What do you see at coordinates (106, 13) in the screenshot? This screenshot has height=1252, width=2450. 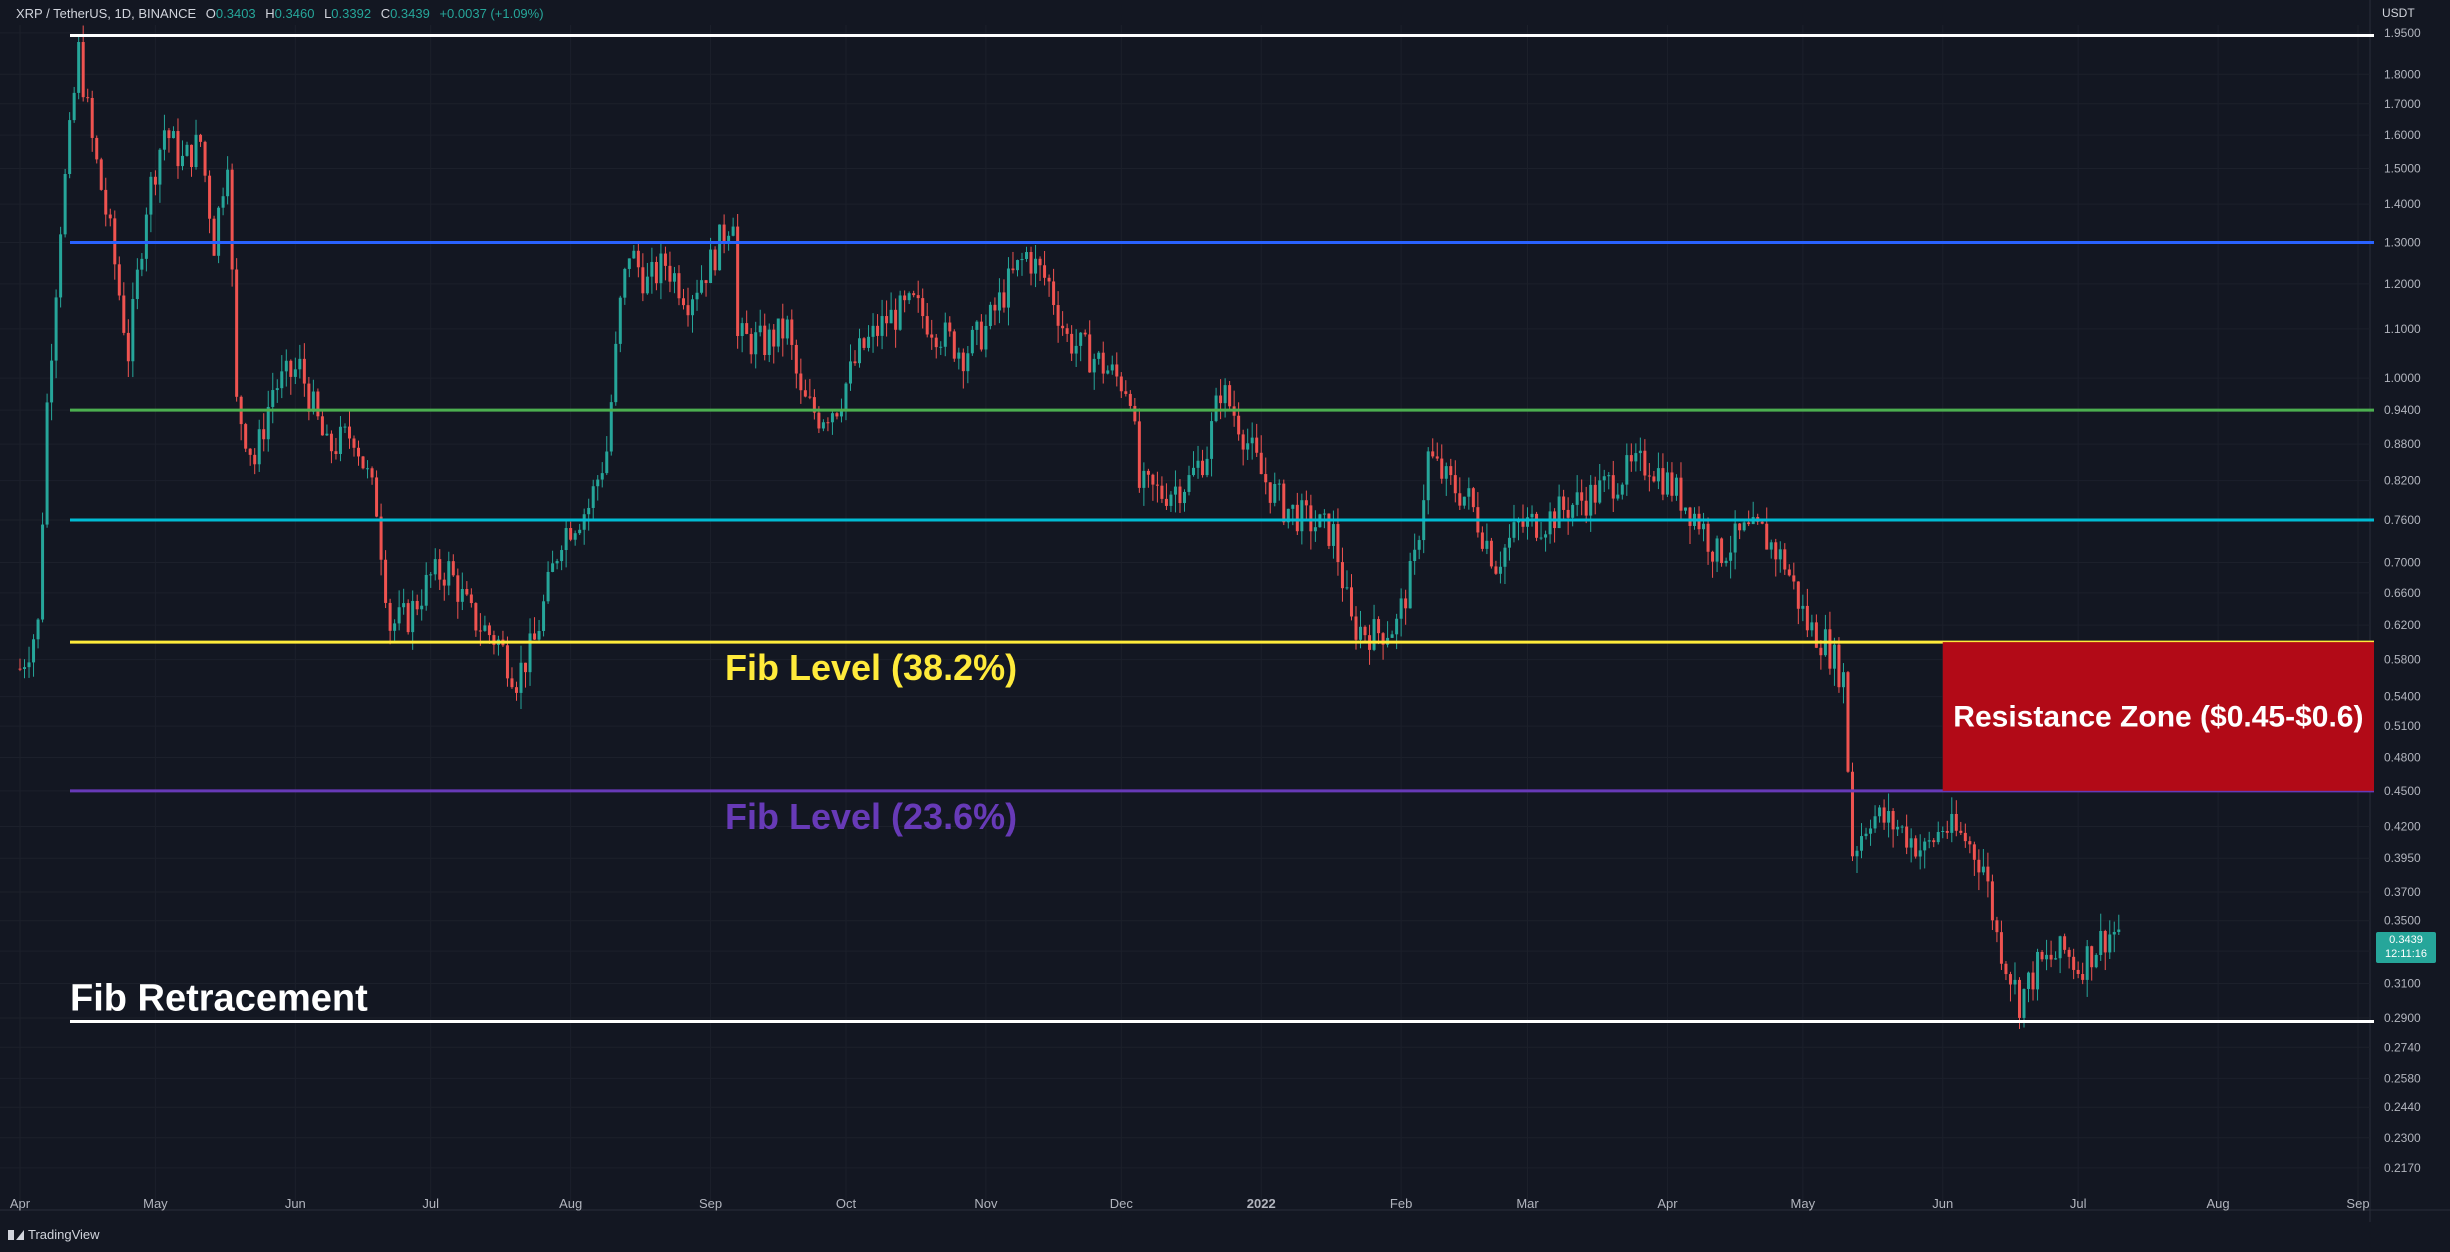 I see `symbol-title: XRP / TetherUS, 1D, BINANCE` at bounding box center [106, 13].